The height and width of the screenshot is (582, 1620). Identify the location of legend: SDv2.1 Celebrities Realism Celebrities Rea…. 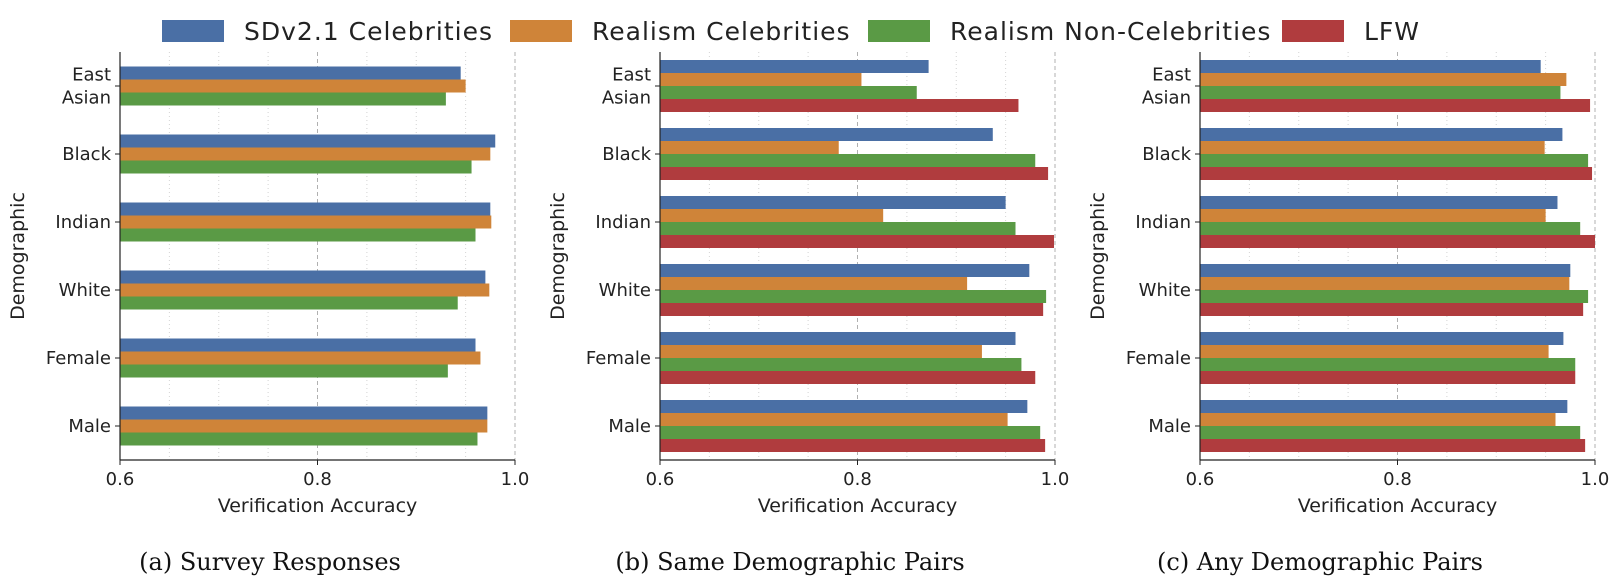
(810, 30).